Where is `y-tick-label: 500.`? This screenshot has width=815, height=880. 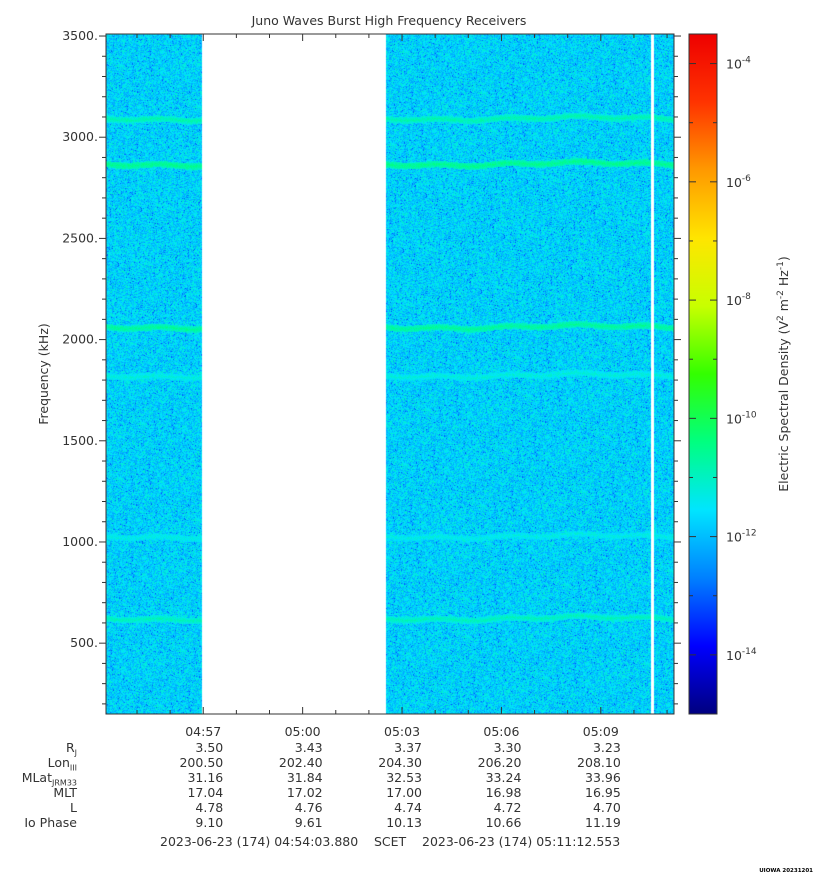
y-tick-label: 500. is located at coordinates (84, 642).